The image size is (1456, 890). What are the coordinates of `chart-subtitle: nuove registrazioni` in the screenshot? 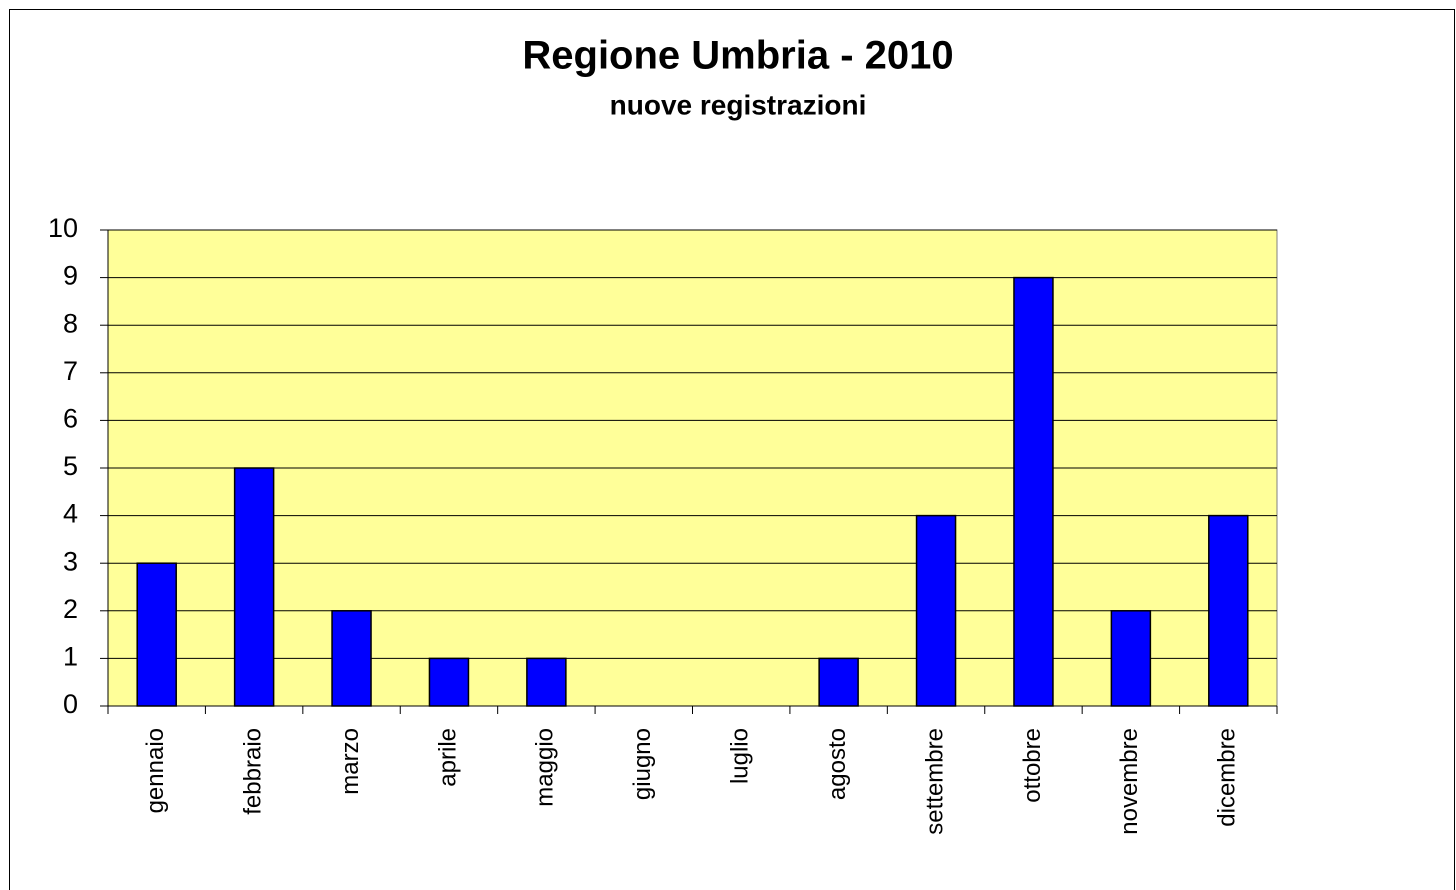 It's located at (738, 104).